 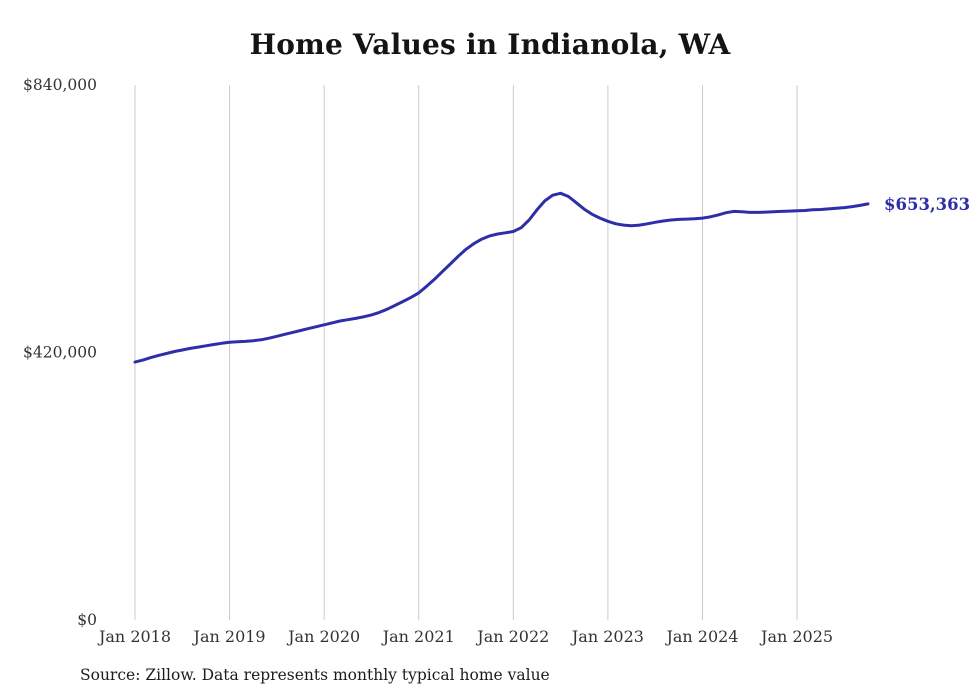 I want to click on latest-value-label: $653,363, so click(x=927, y=204).